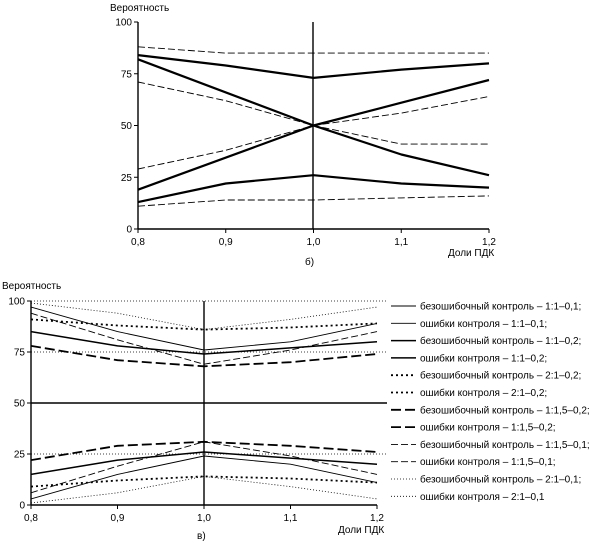 The image size is (608, 543). Describe the element at coordinates (488, 462) in the screenshot. I see `legend-label: ошибки контроля – 1:1,5–0,1;` at that location.